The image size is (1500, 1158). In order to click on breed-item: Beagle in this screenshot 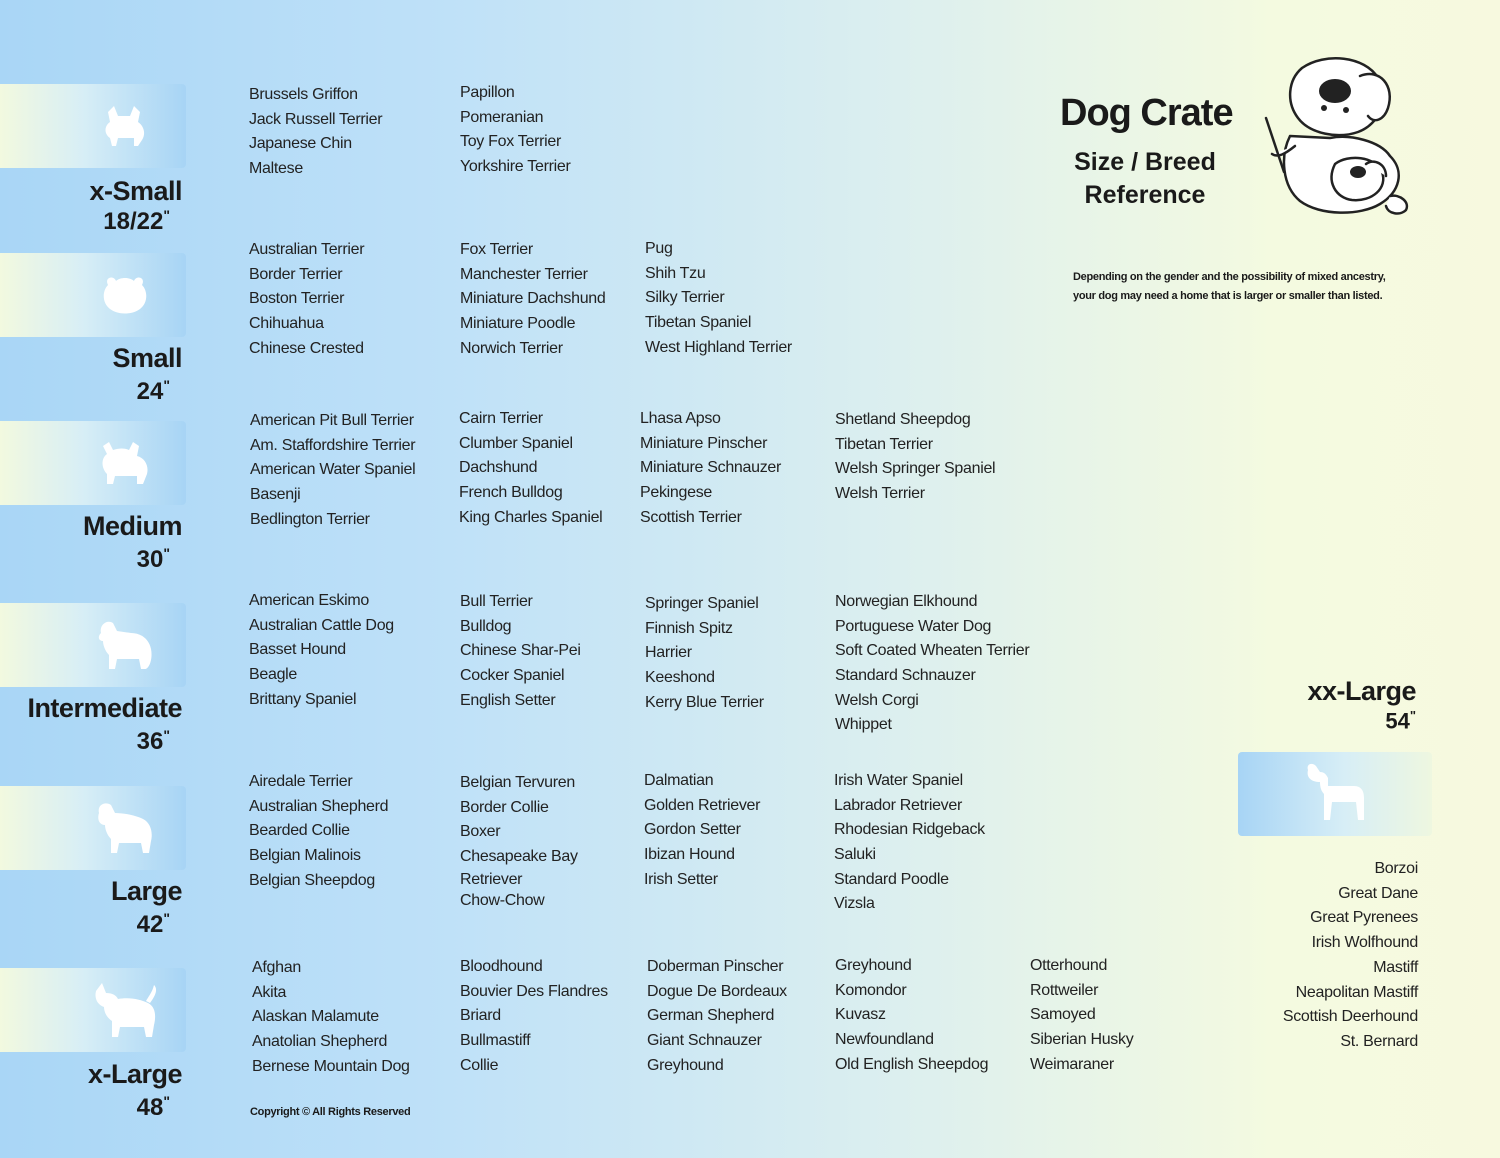, I will do `click(273, 675)`.